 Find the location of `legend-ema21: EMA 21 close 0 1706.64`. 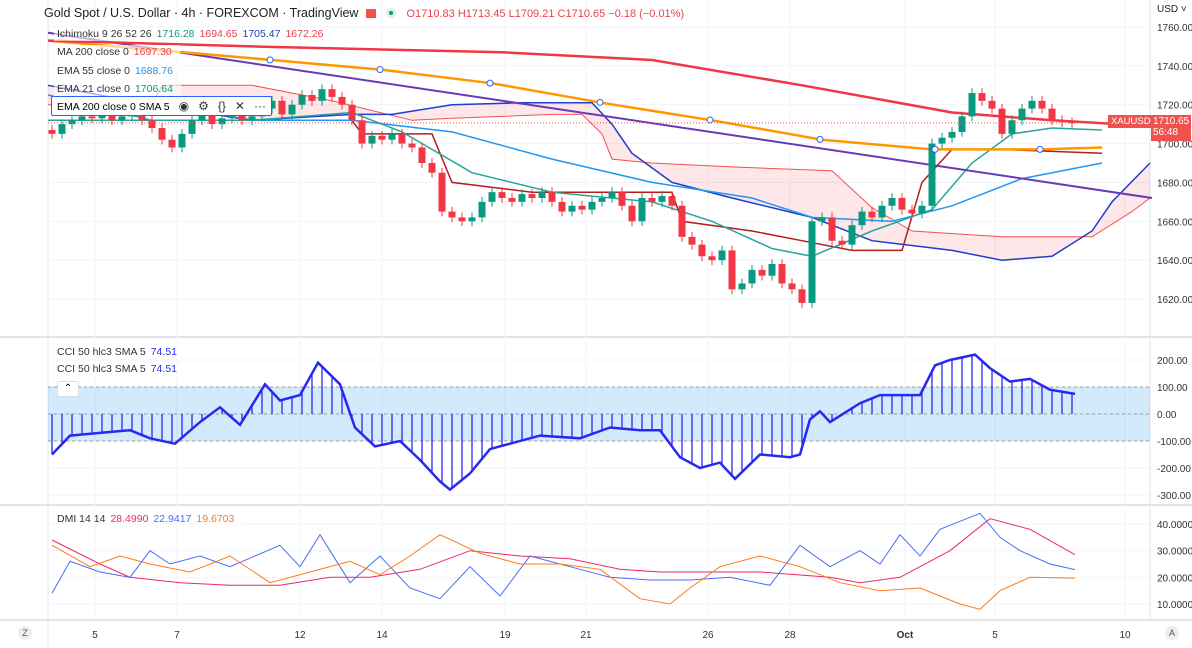

legend-ema21: EMA 21 close 0 1706.64 is located at coordinates (117, 89).